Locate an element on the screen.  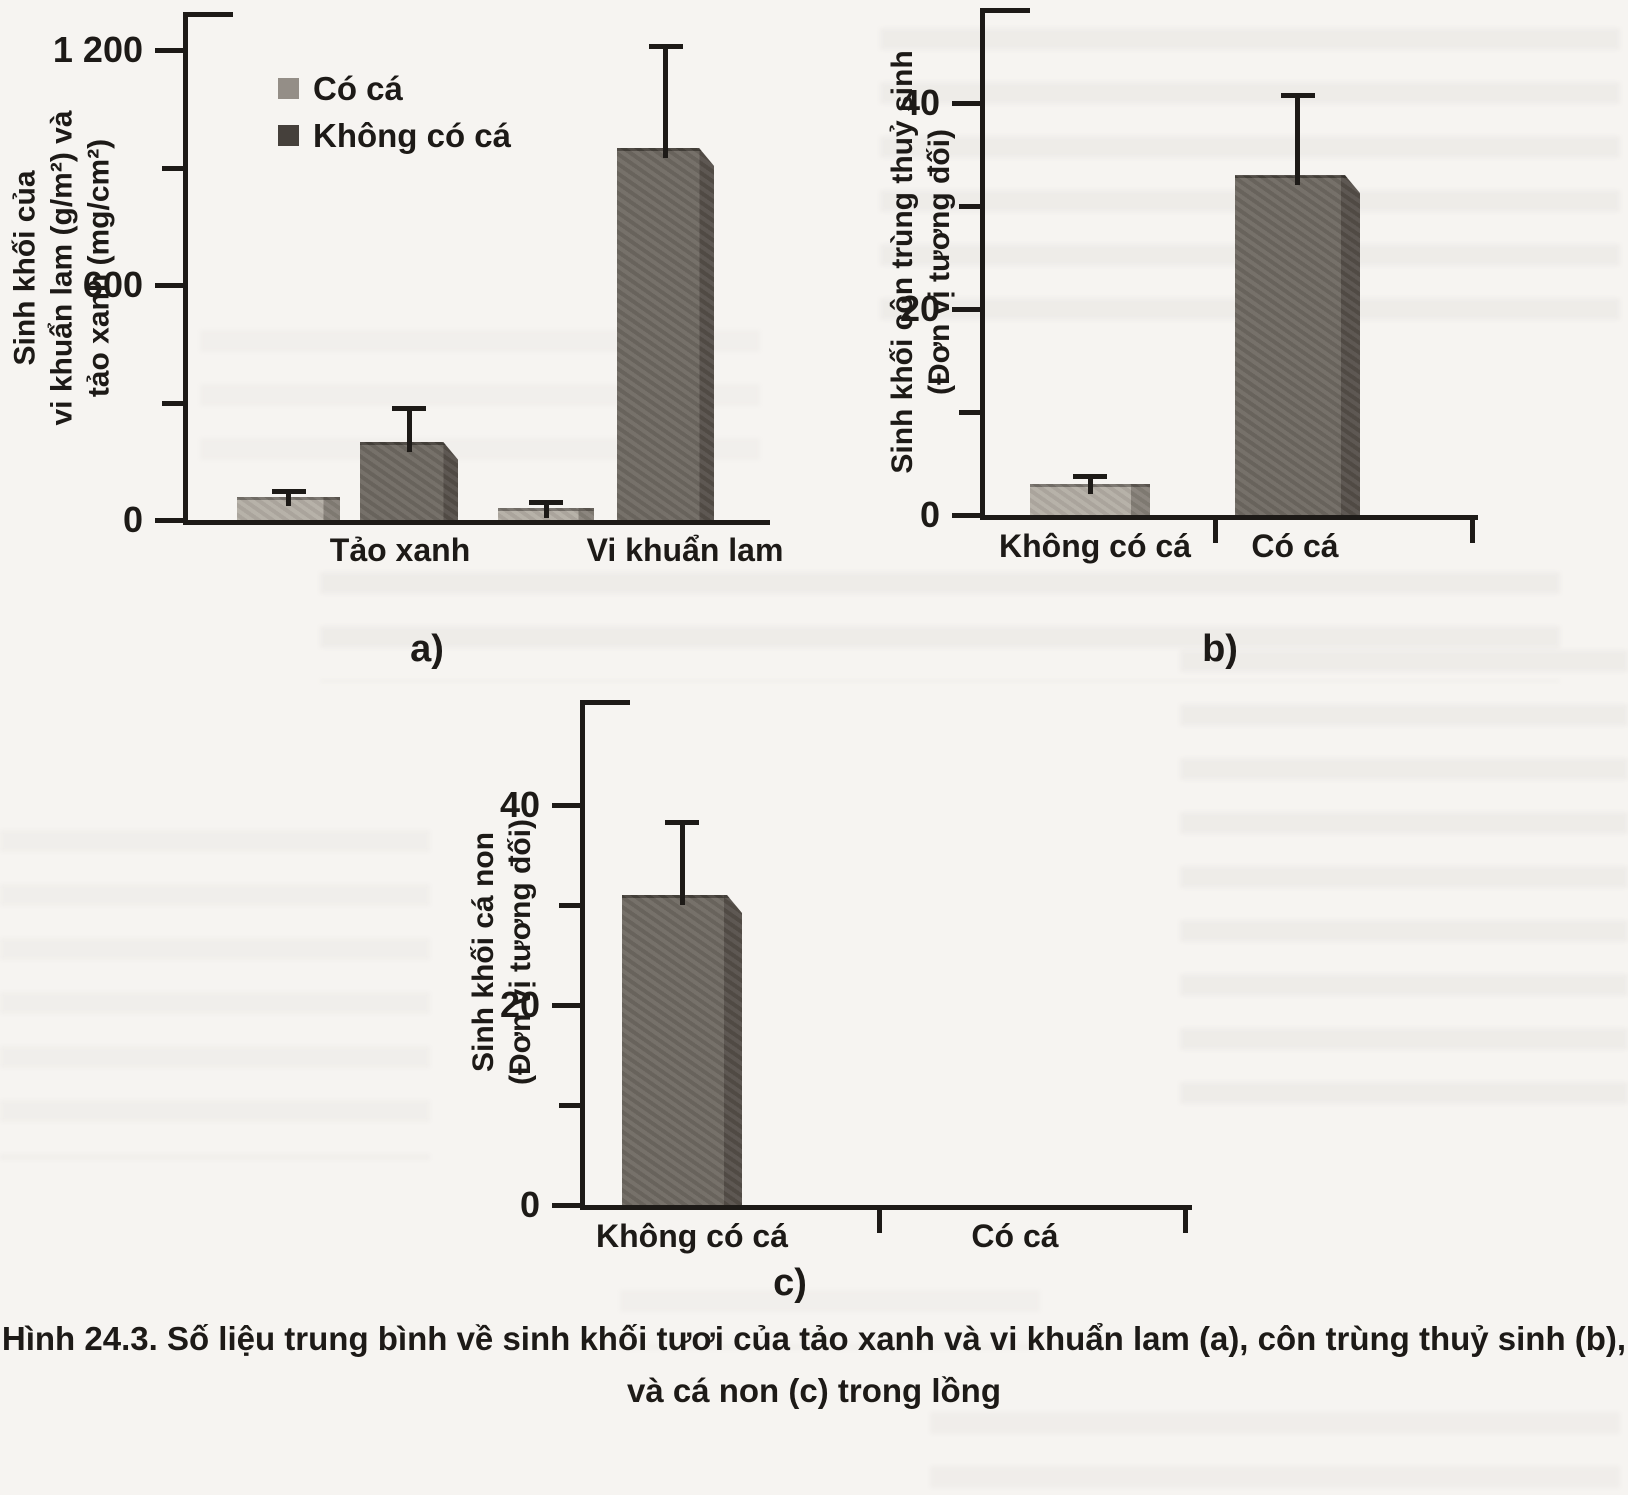
y-axis-title-line: Sinh khối cá non is located at coordinates (483, 952).